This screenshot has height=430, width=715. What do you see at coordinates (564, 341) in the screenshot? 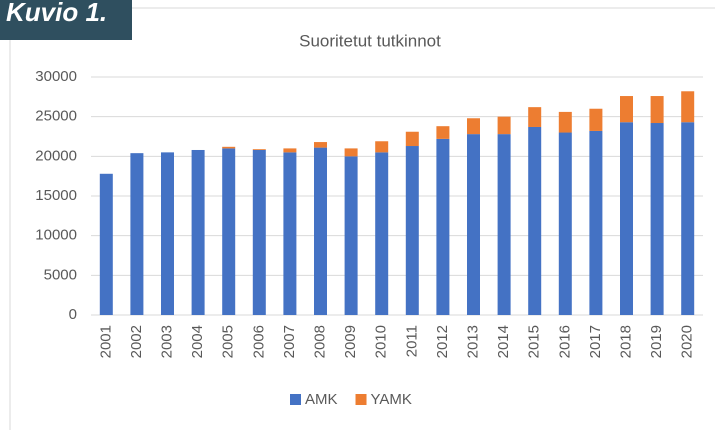
I see `x-tick-label: 2016` at bounding box center [564, 341].